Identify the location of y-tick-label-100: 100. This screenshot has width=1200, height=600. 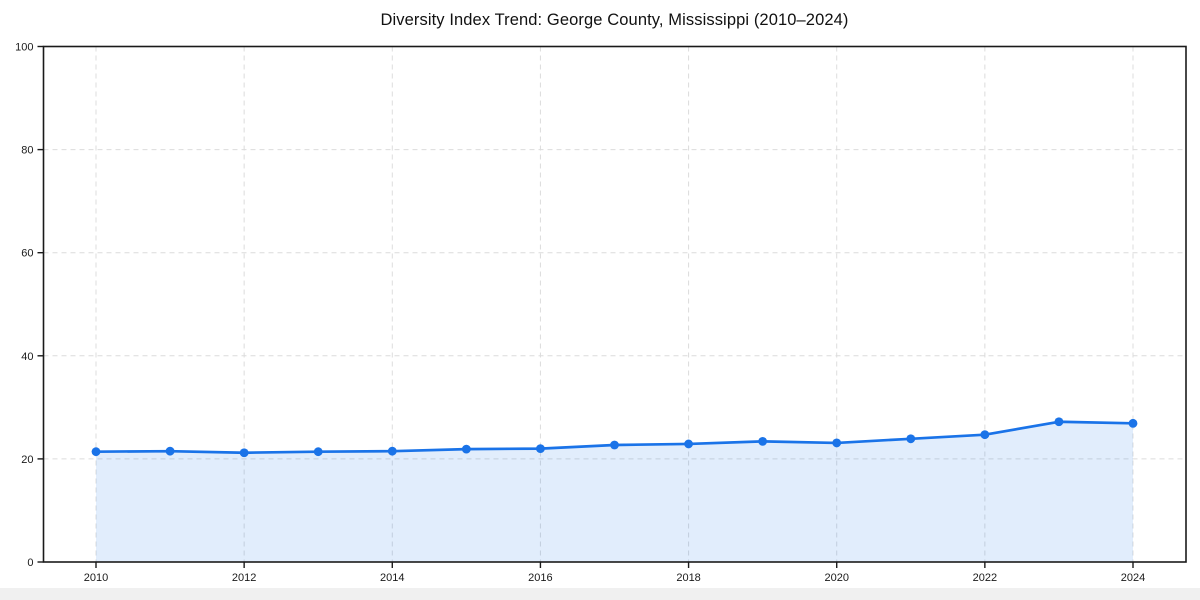
(24, 48).